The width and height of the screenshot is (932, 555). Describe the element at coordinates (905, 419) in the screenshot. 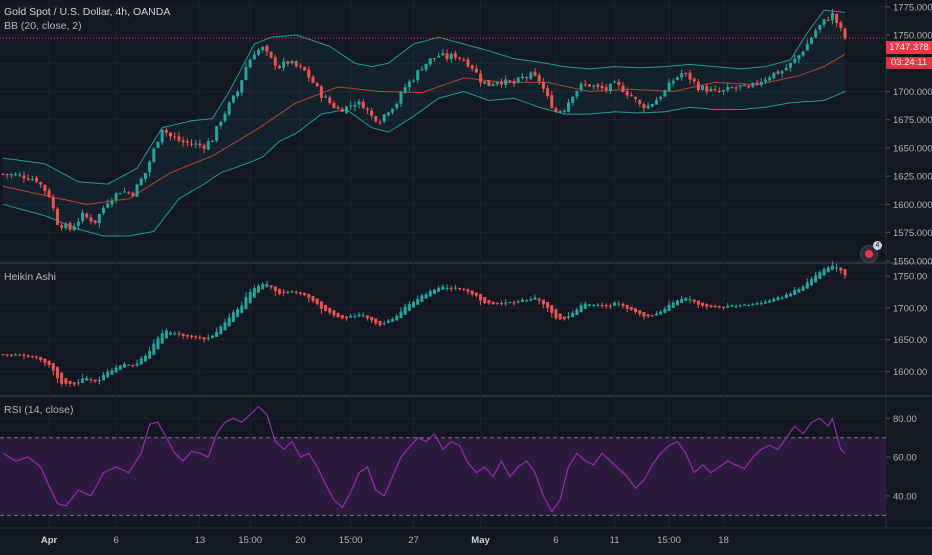

I see `rsi-axis-label: 80.00` at that location.